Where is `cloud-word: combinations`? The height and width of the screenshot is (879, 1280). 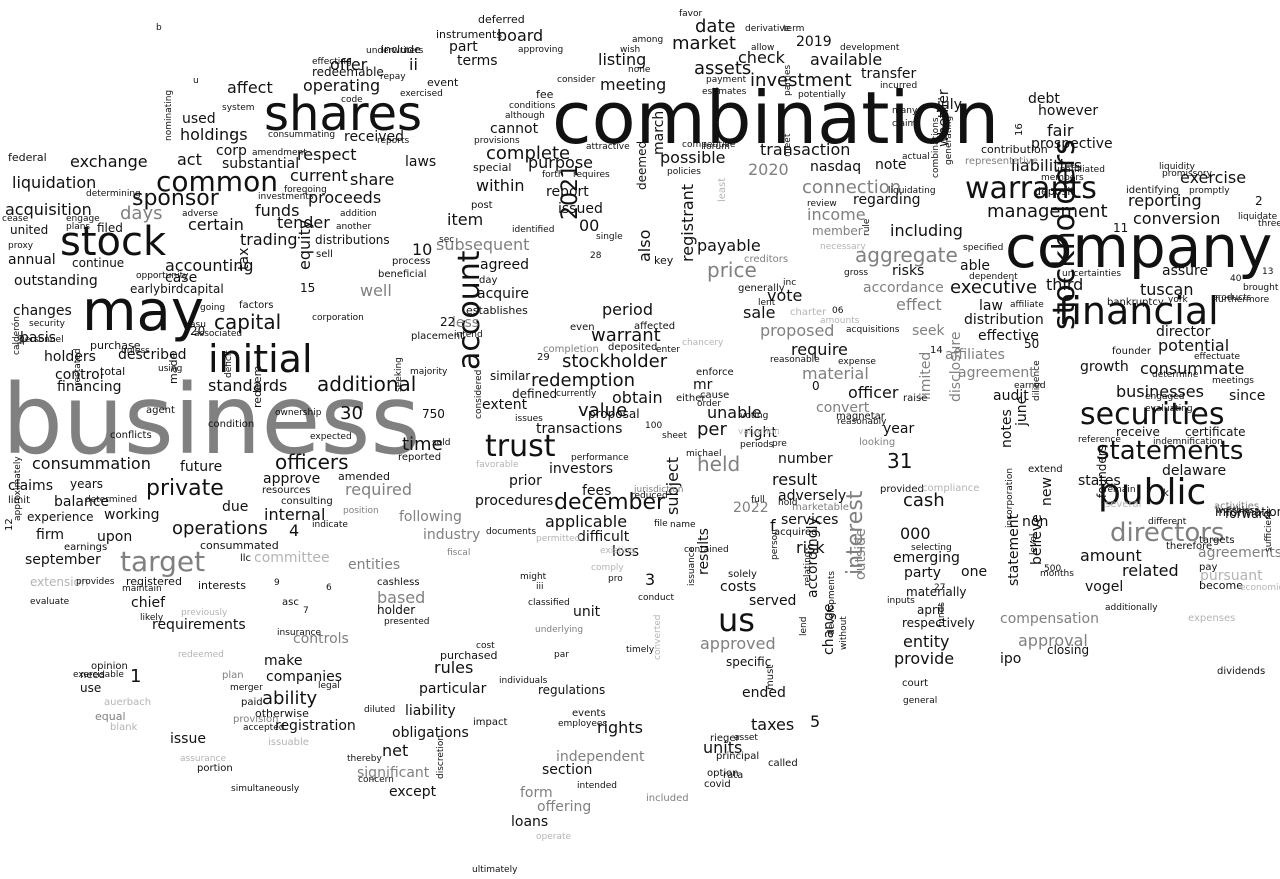
cloud-word: combinations is located at coordinates (936, 147).